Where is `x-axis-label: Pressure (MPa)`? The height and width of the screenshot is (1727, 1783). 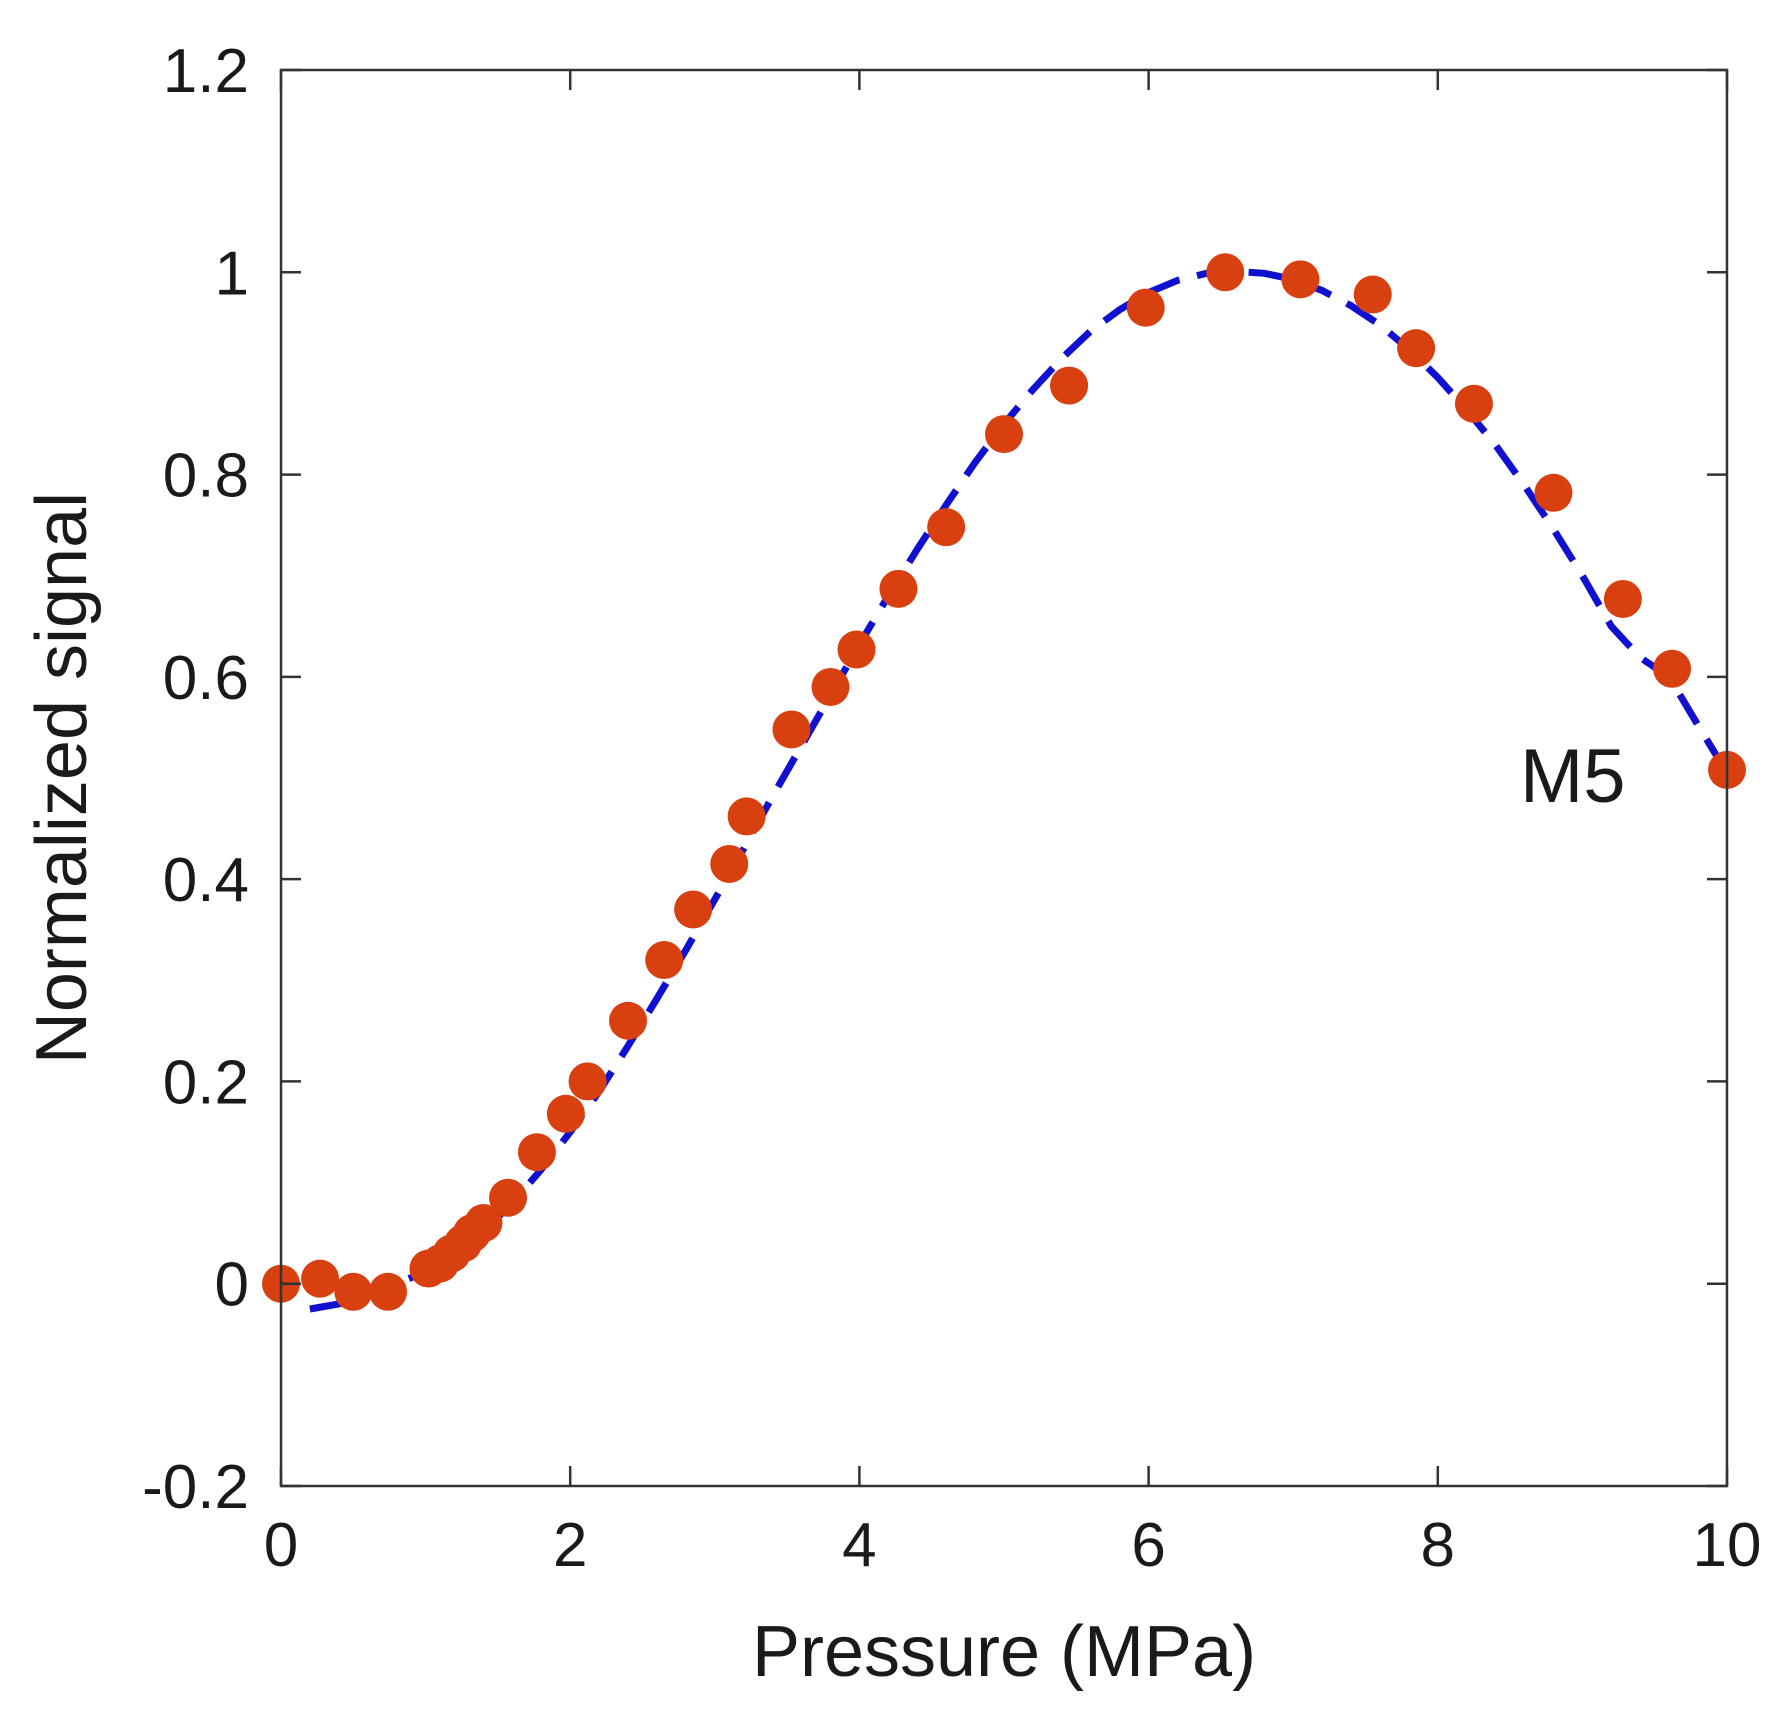 x-axis-label: Pressure (MPa) is located at coordinates (1004, 1652).